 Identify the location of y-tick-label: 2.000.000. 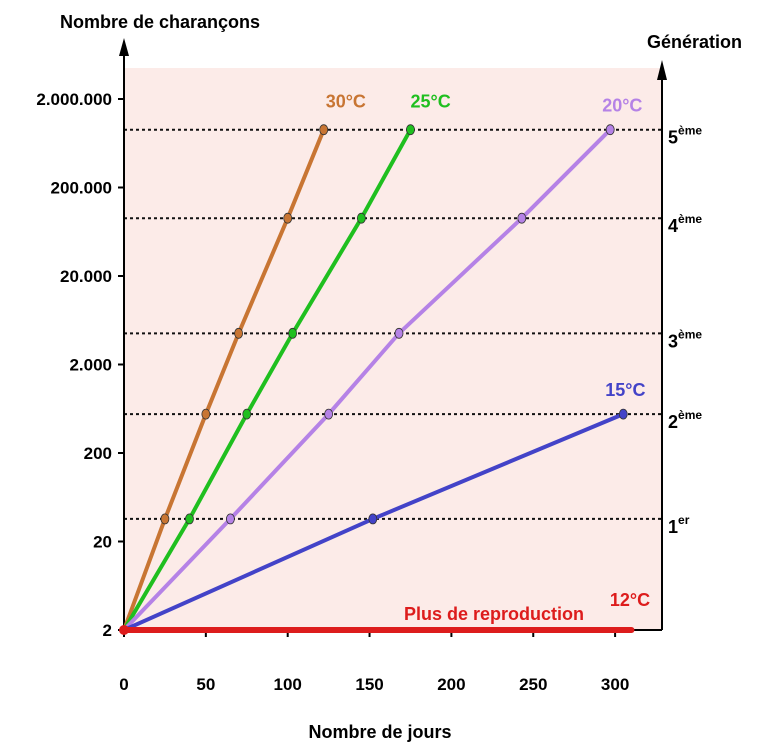
(74, 99).